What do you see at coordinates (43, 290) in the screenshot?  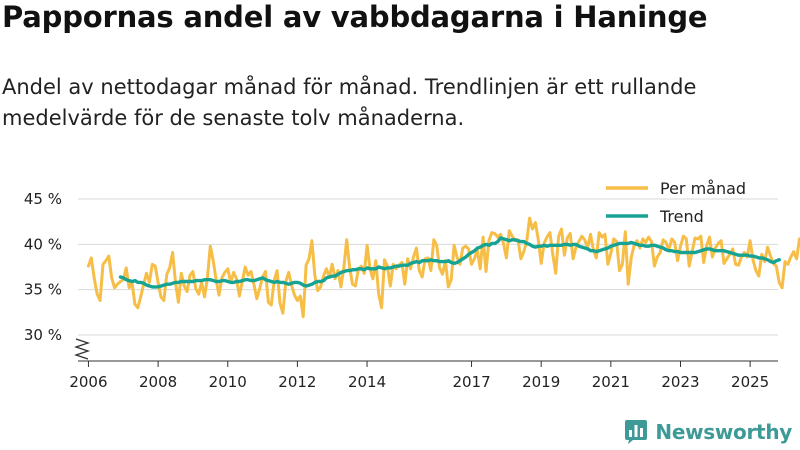 I see `y-tick-label: 35 %` at bounding box center [43, 290].